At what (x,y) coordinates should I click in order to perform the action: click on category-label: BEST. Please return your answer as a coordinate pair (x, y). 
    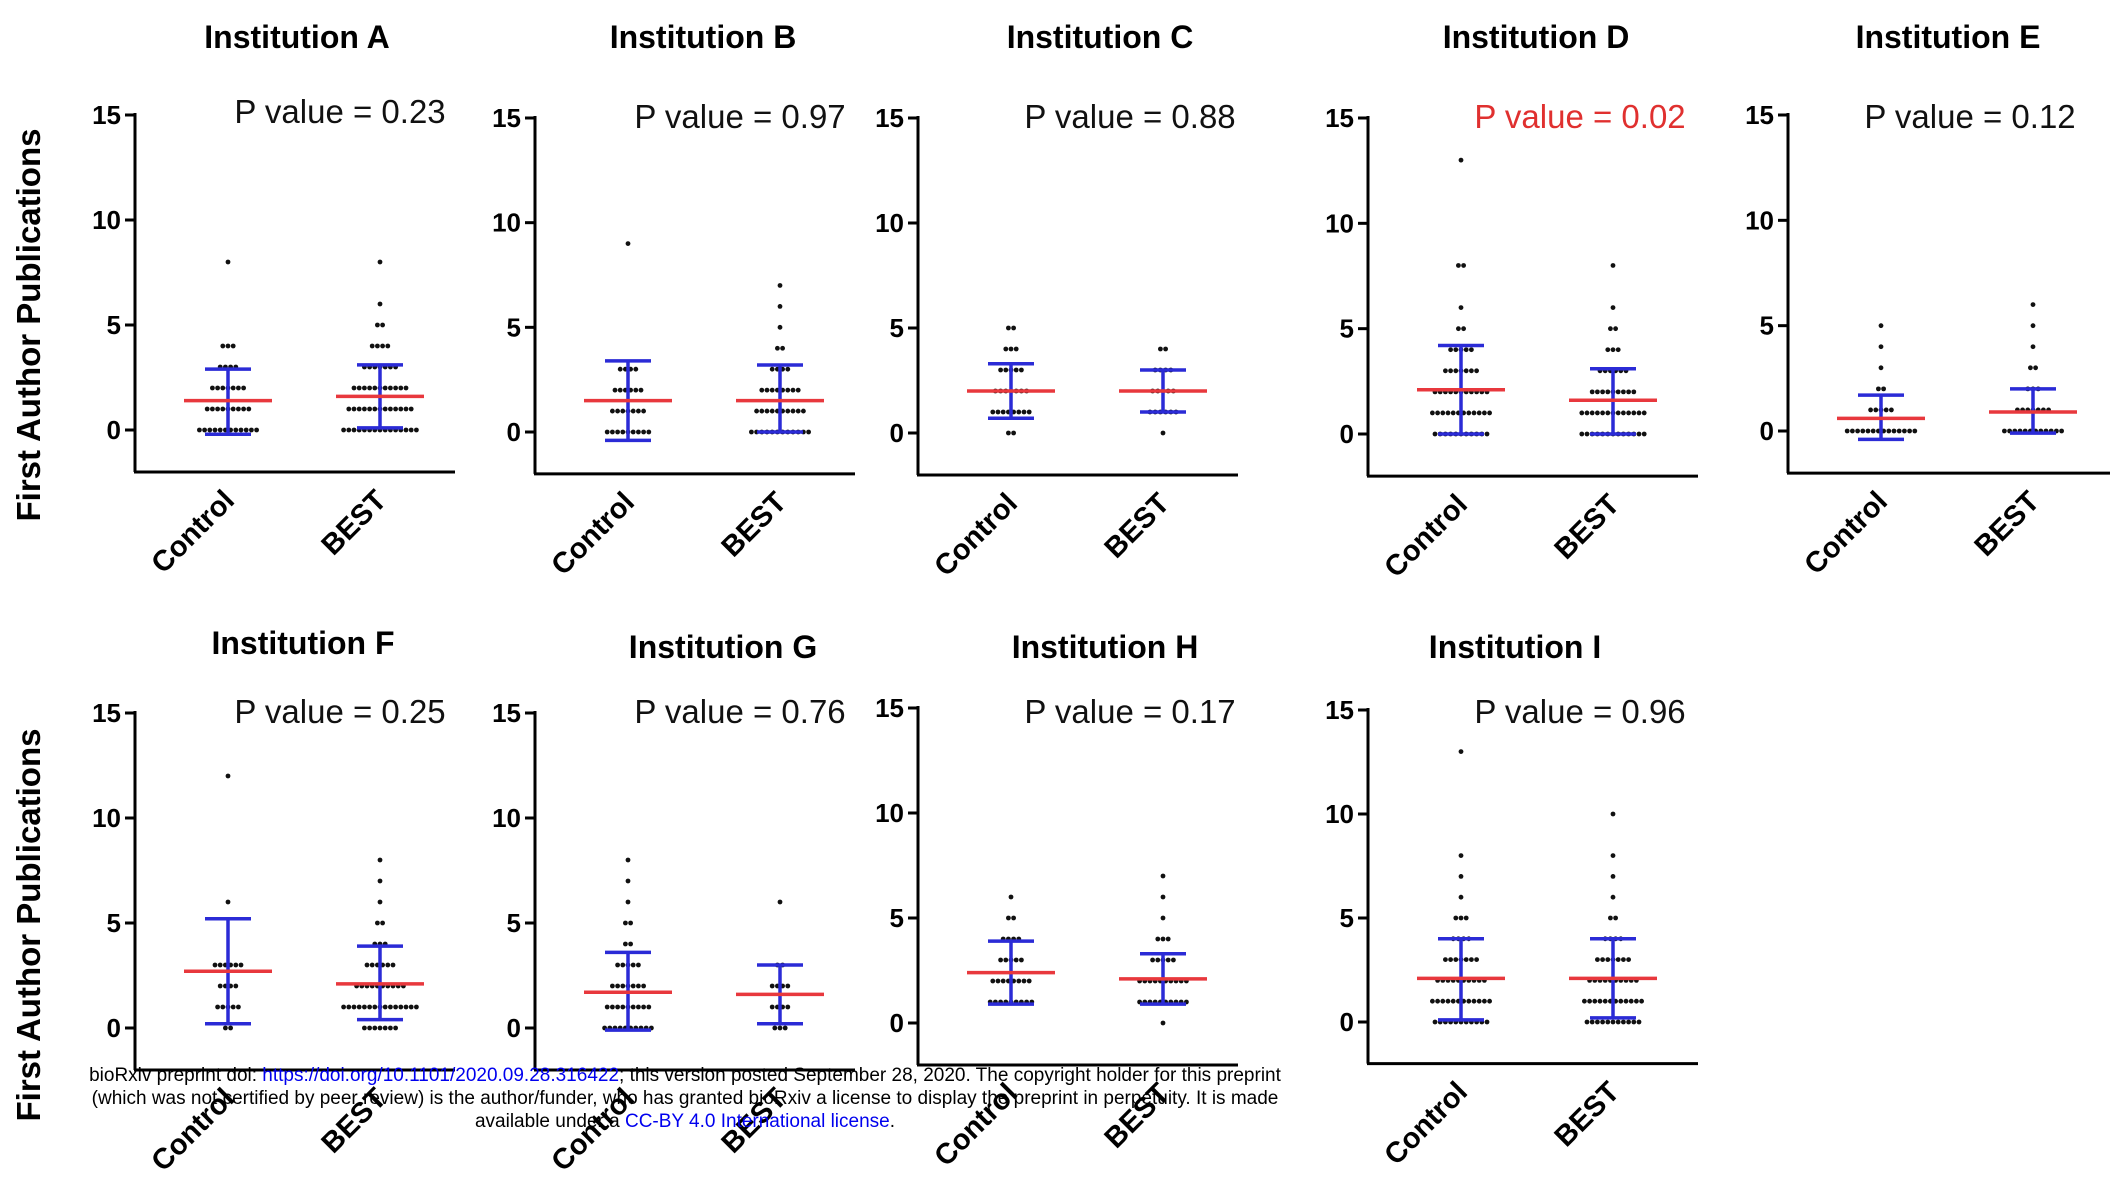
    Looking at the image, I should click on (1138, 526).